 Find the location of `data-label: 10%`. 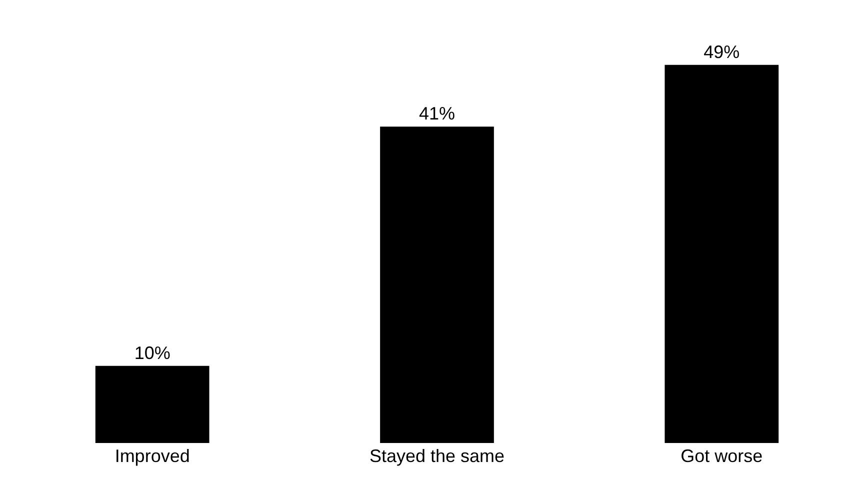

data-label: 10% is located at coordinates (152, 352).